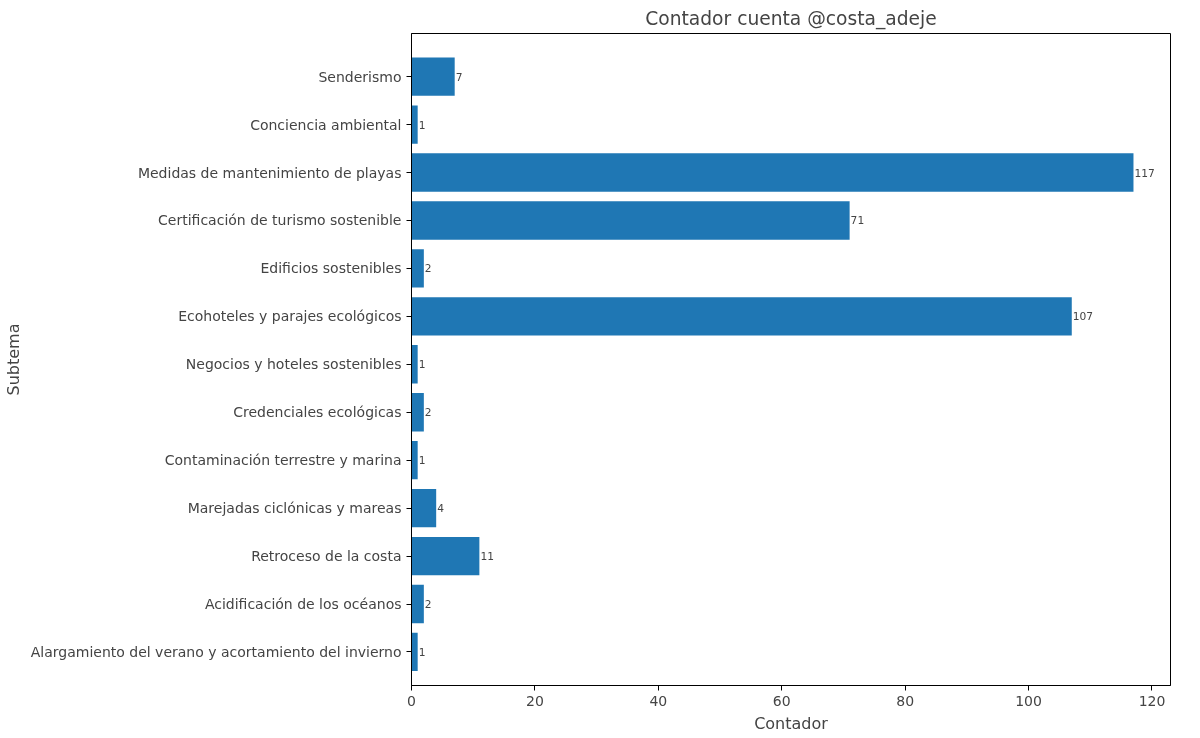 The width and height of the screenshot is (1200, 738). Describe the element at coordinates (459, 77) in the screenshot. I see `data-label: 7` at that location.